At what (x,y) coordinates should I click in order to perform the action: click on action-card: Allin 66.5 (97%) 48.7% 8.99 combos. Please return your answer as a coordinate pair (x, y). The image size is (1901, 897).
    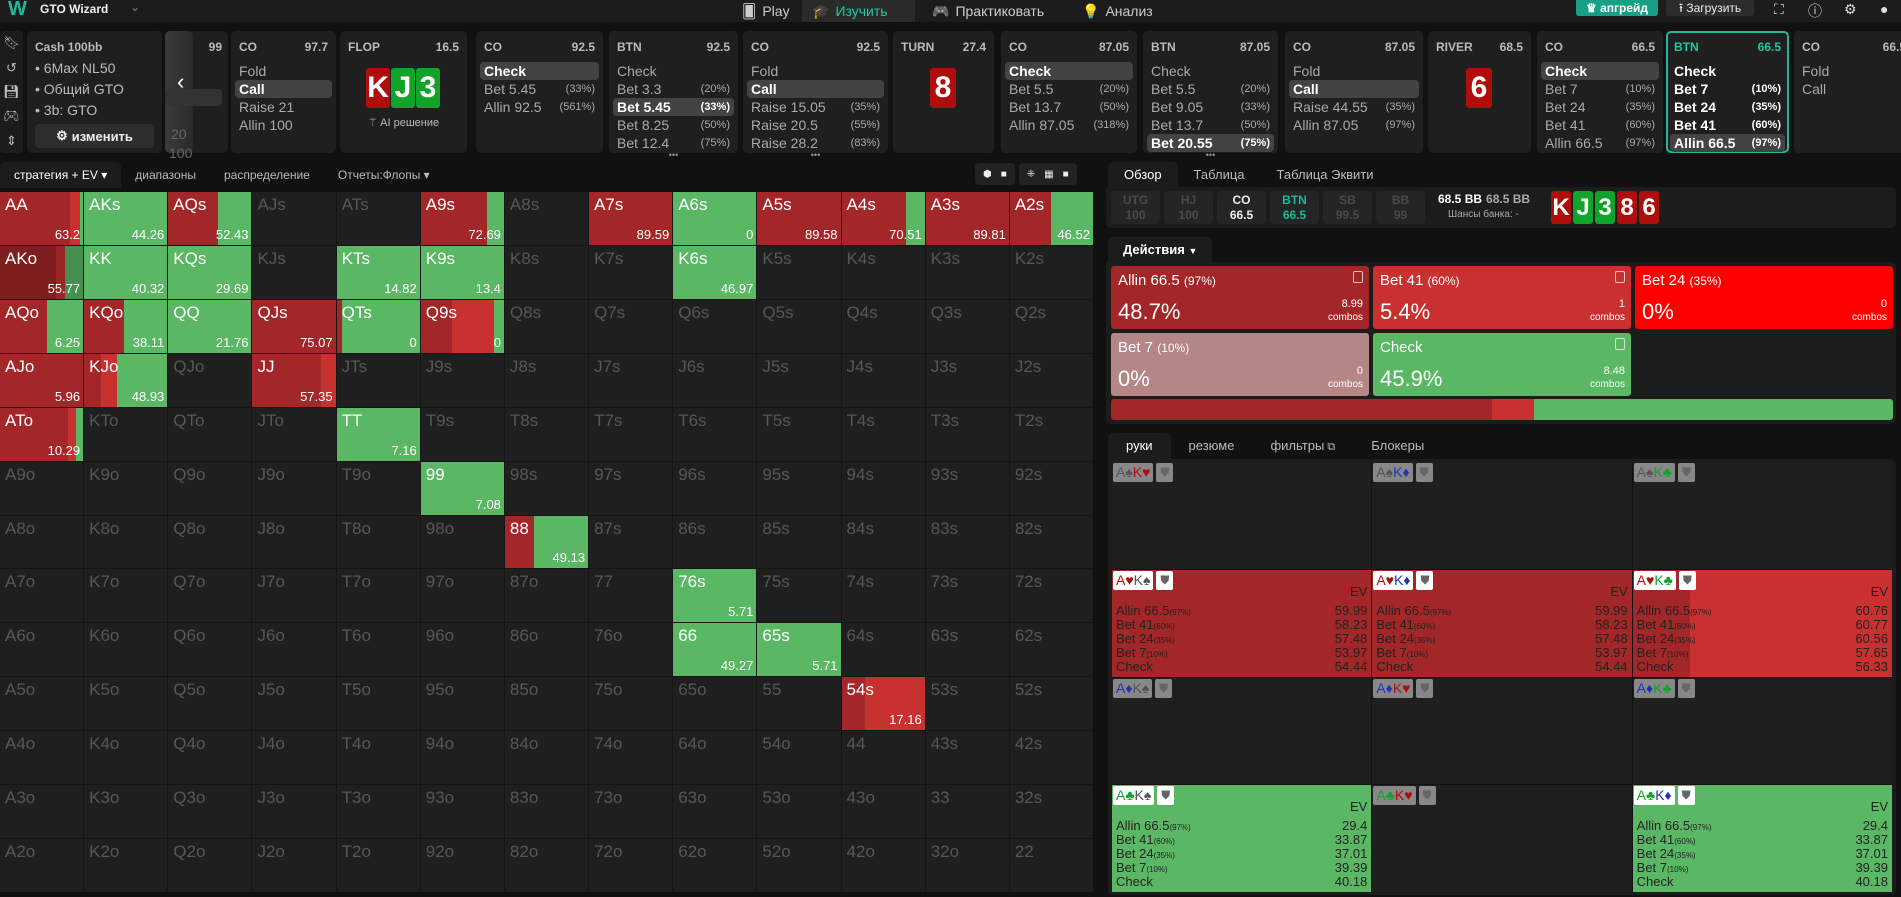
    Looking at the image, I should click on (1240, 297).